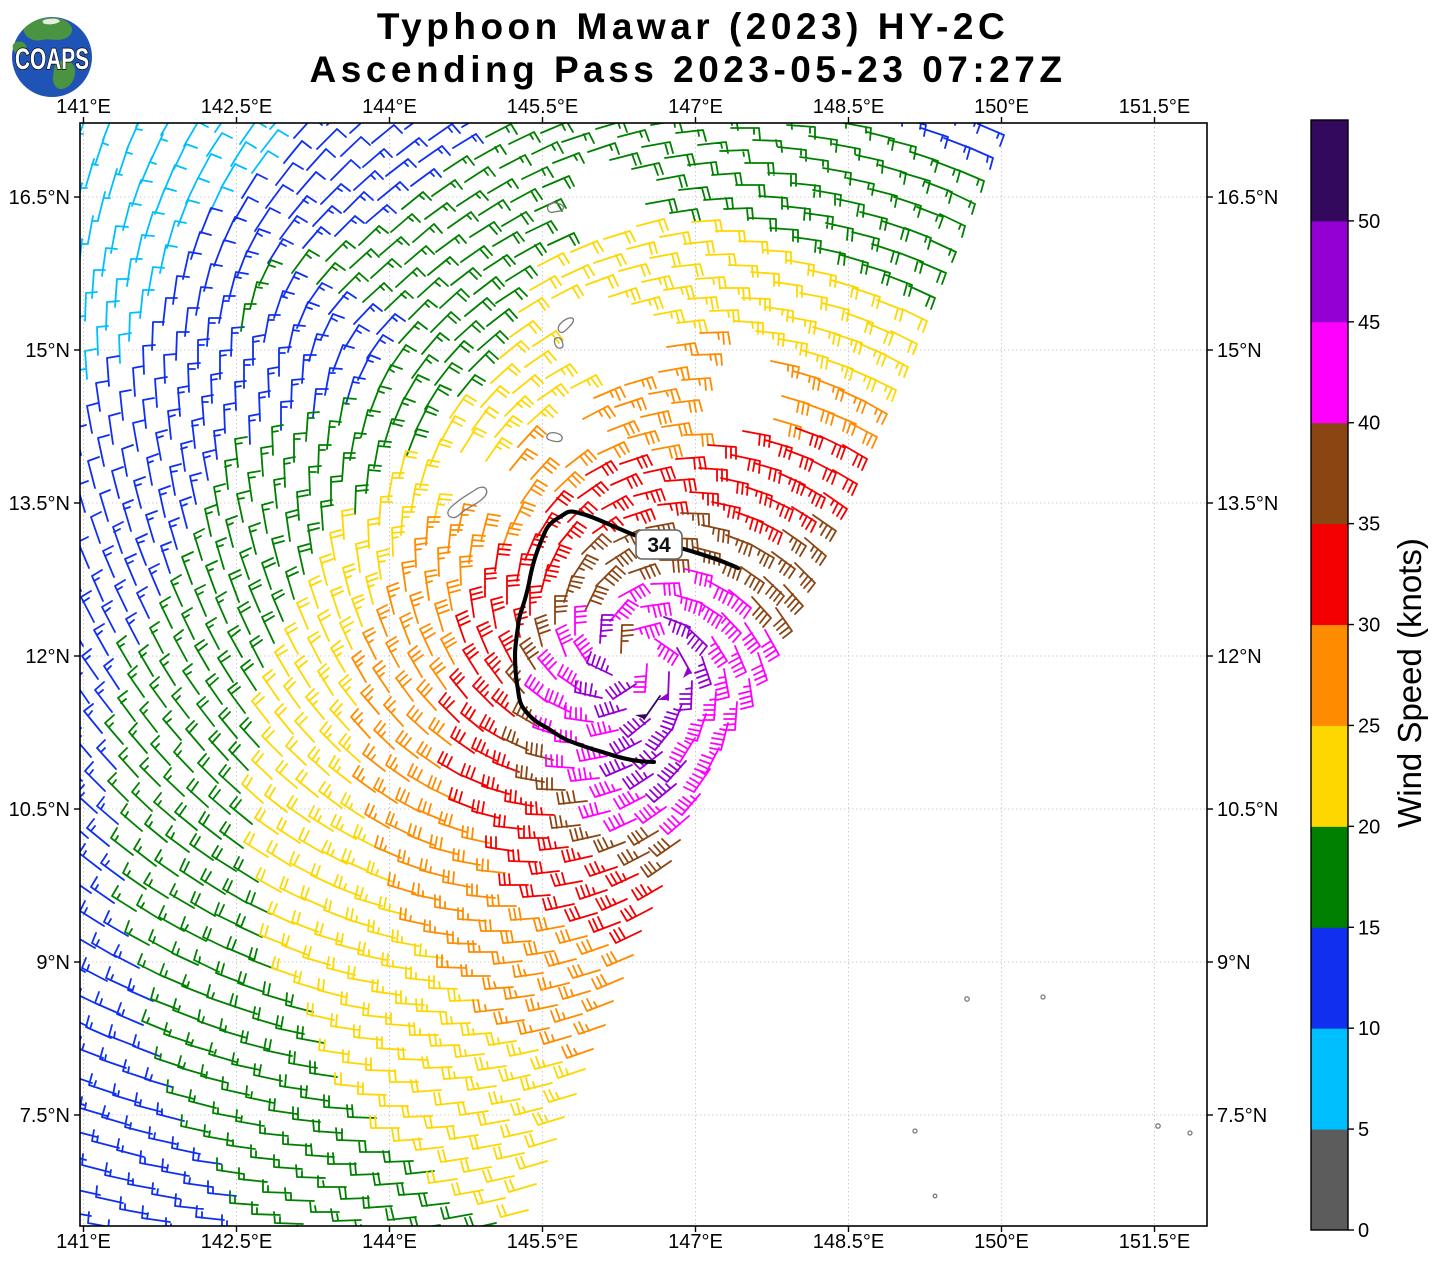  Describe the element at coordinates (1369, 424) in the screenshot. I see `svg-text: 40` at that location.